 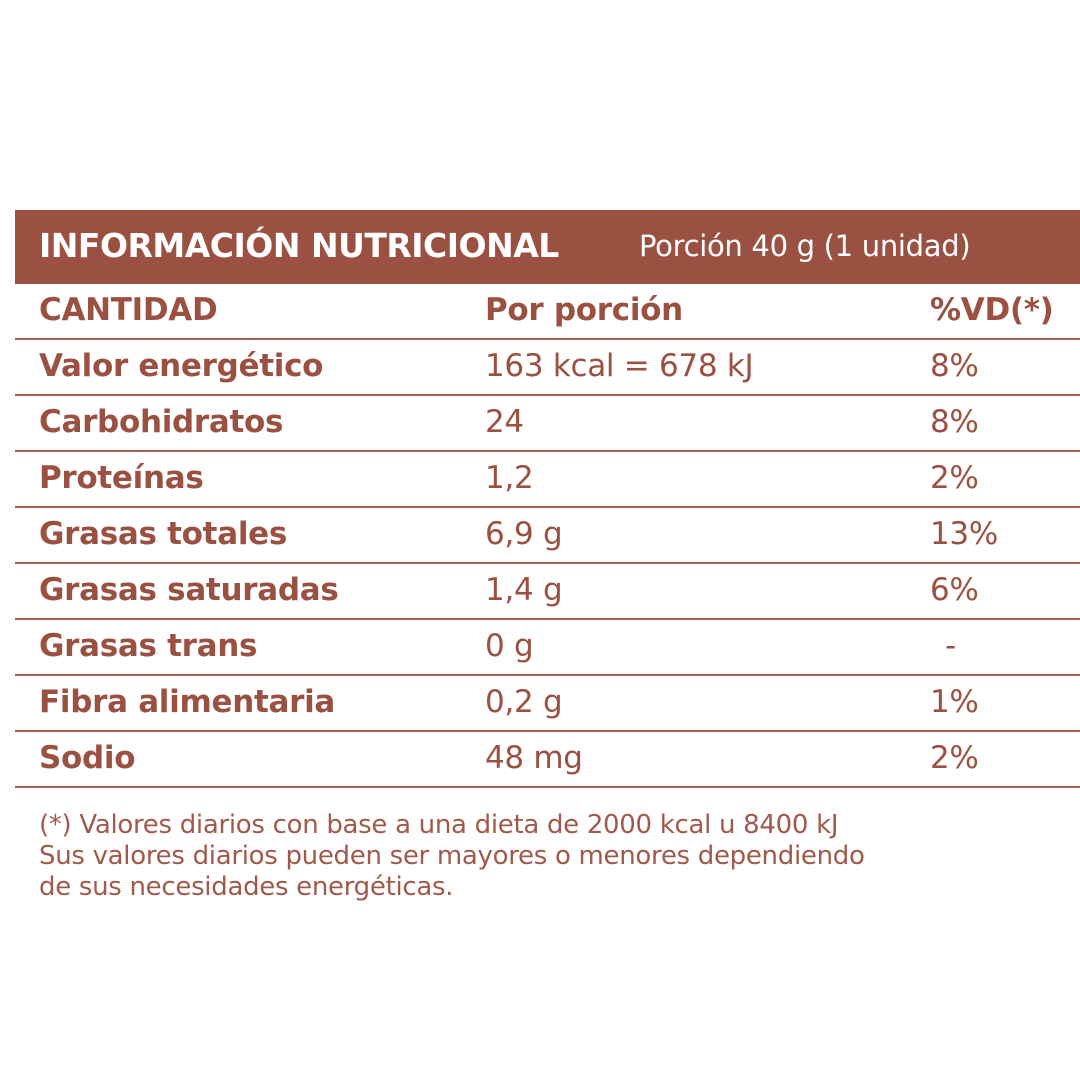 I want to click on nutrient-vd: 13%, so click(x=964, y=534).